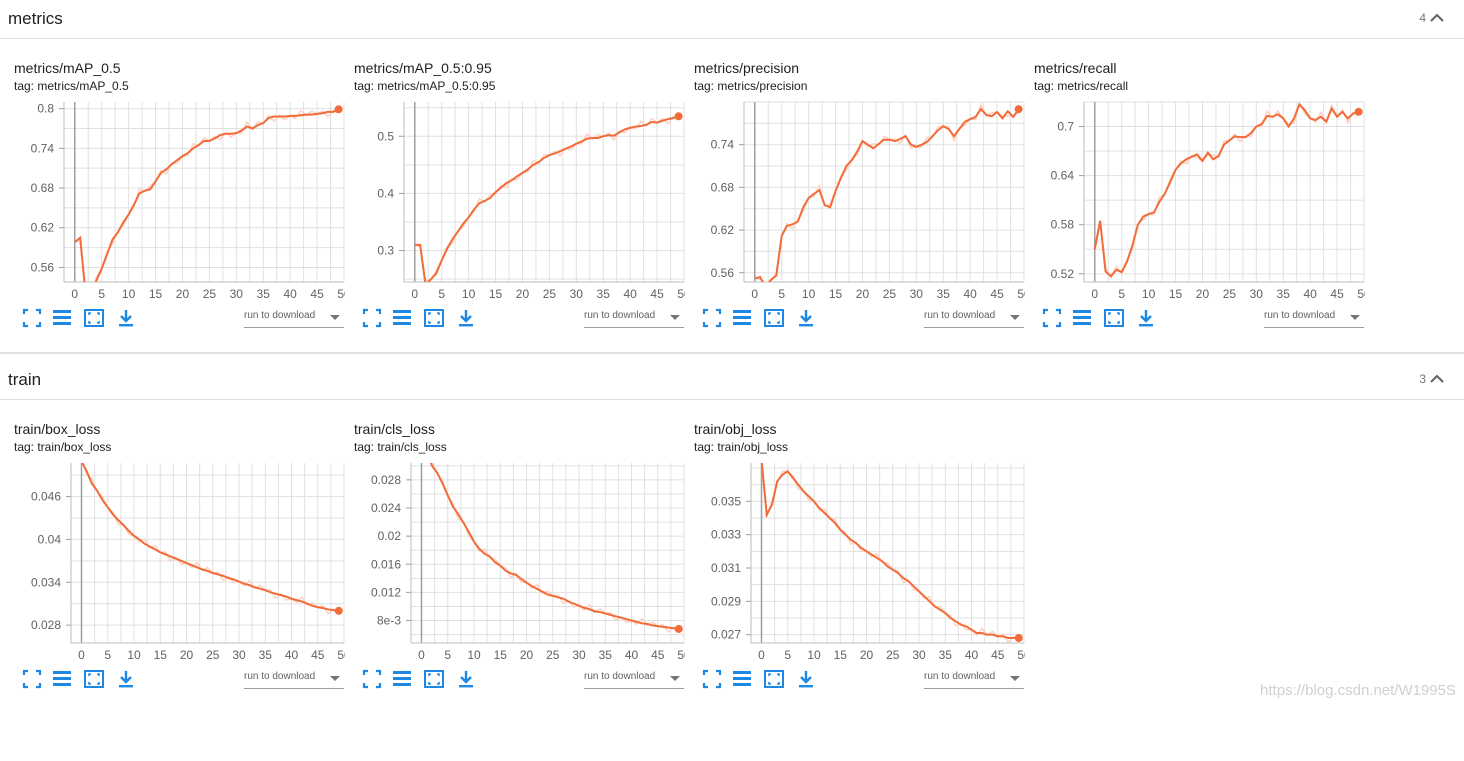 This screenshot has height=761, width=1464. I want to click on chart-title: metrics/mAP_0.5:0.95, so click(423, 68).